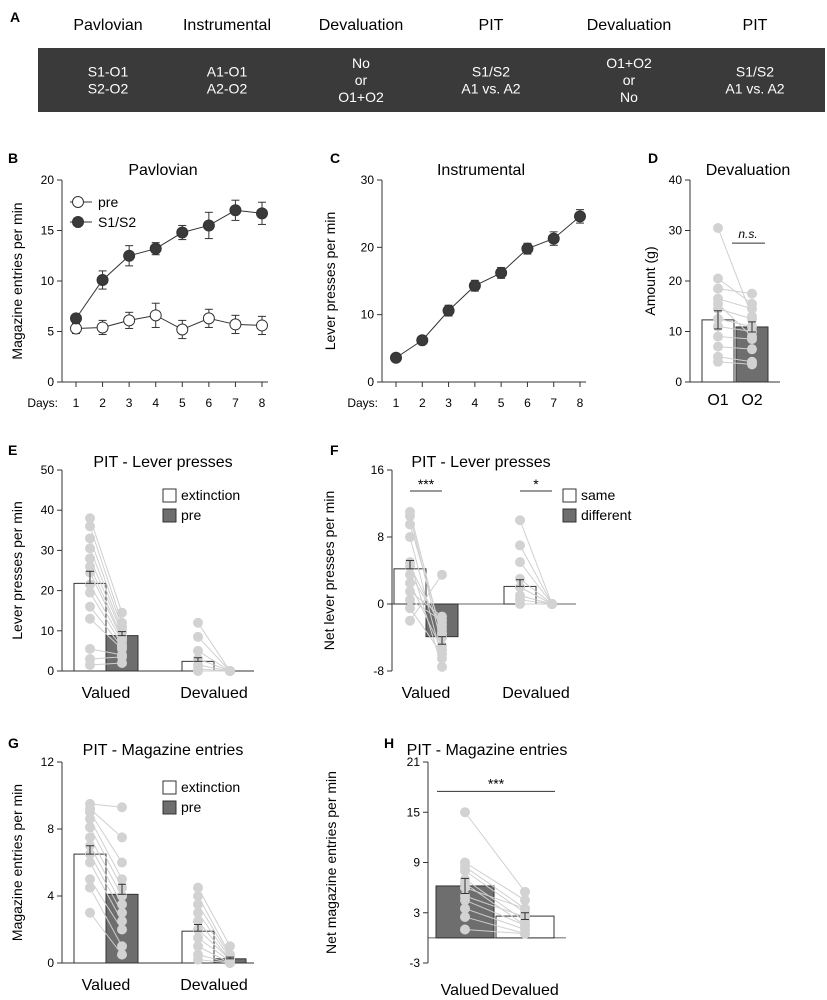 The image size is (827, 1000). I want to click on chart-title: Pavlovian, so click(162, 170).